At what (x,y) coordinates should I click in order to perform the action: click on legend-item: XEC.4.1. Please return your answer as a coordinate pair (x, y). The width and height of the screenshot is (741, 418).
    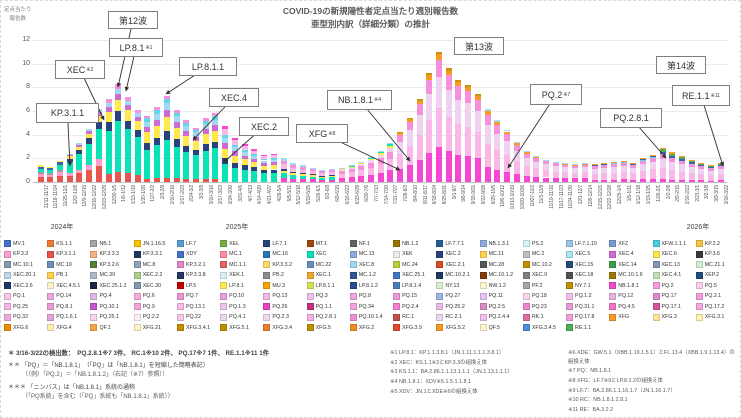
    Looking at the image, I should click on (673, 275).